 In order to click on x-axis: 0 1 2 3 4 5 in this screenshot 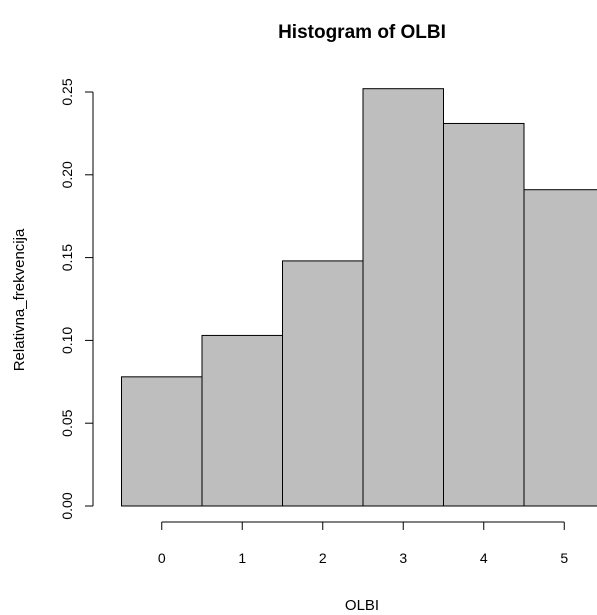, I will do `click(363, 543)`.